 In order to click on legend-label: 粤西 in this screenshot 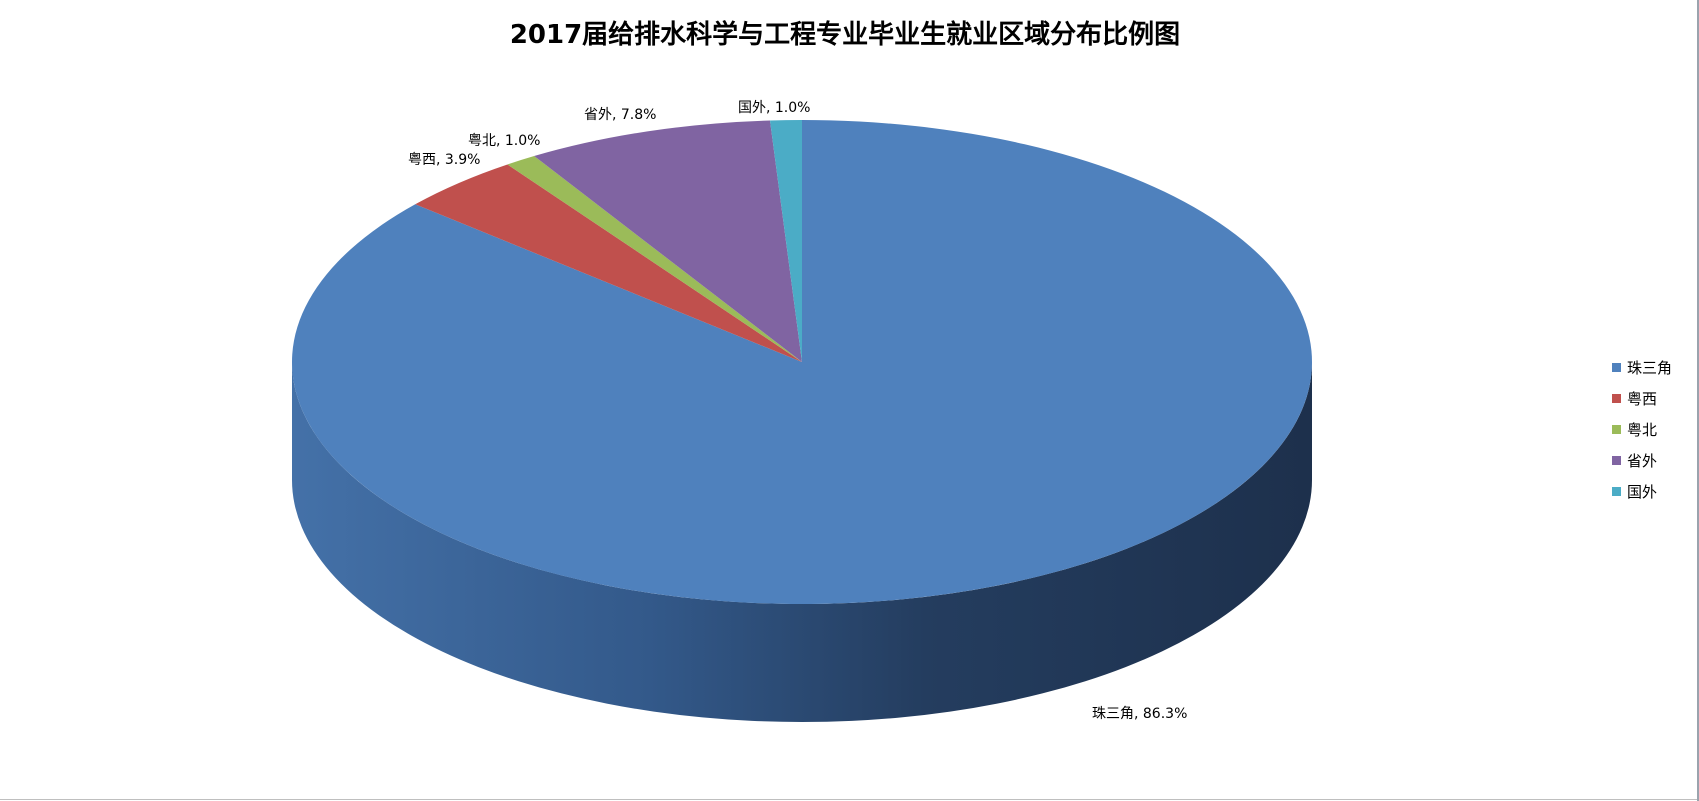, I will do `click(1642, 399)`.